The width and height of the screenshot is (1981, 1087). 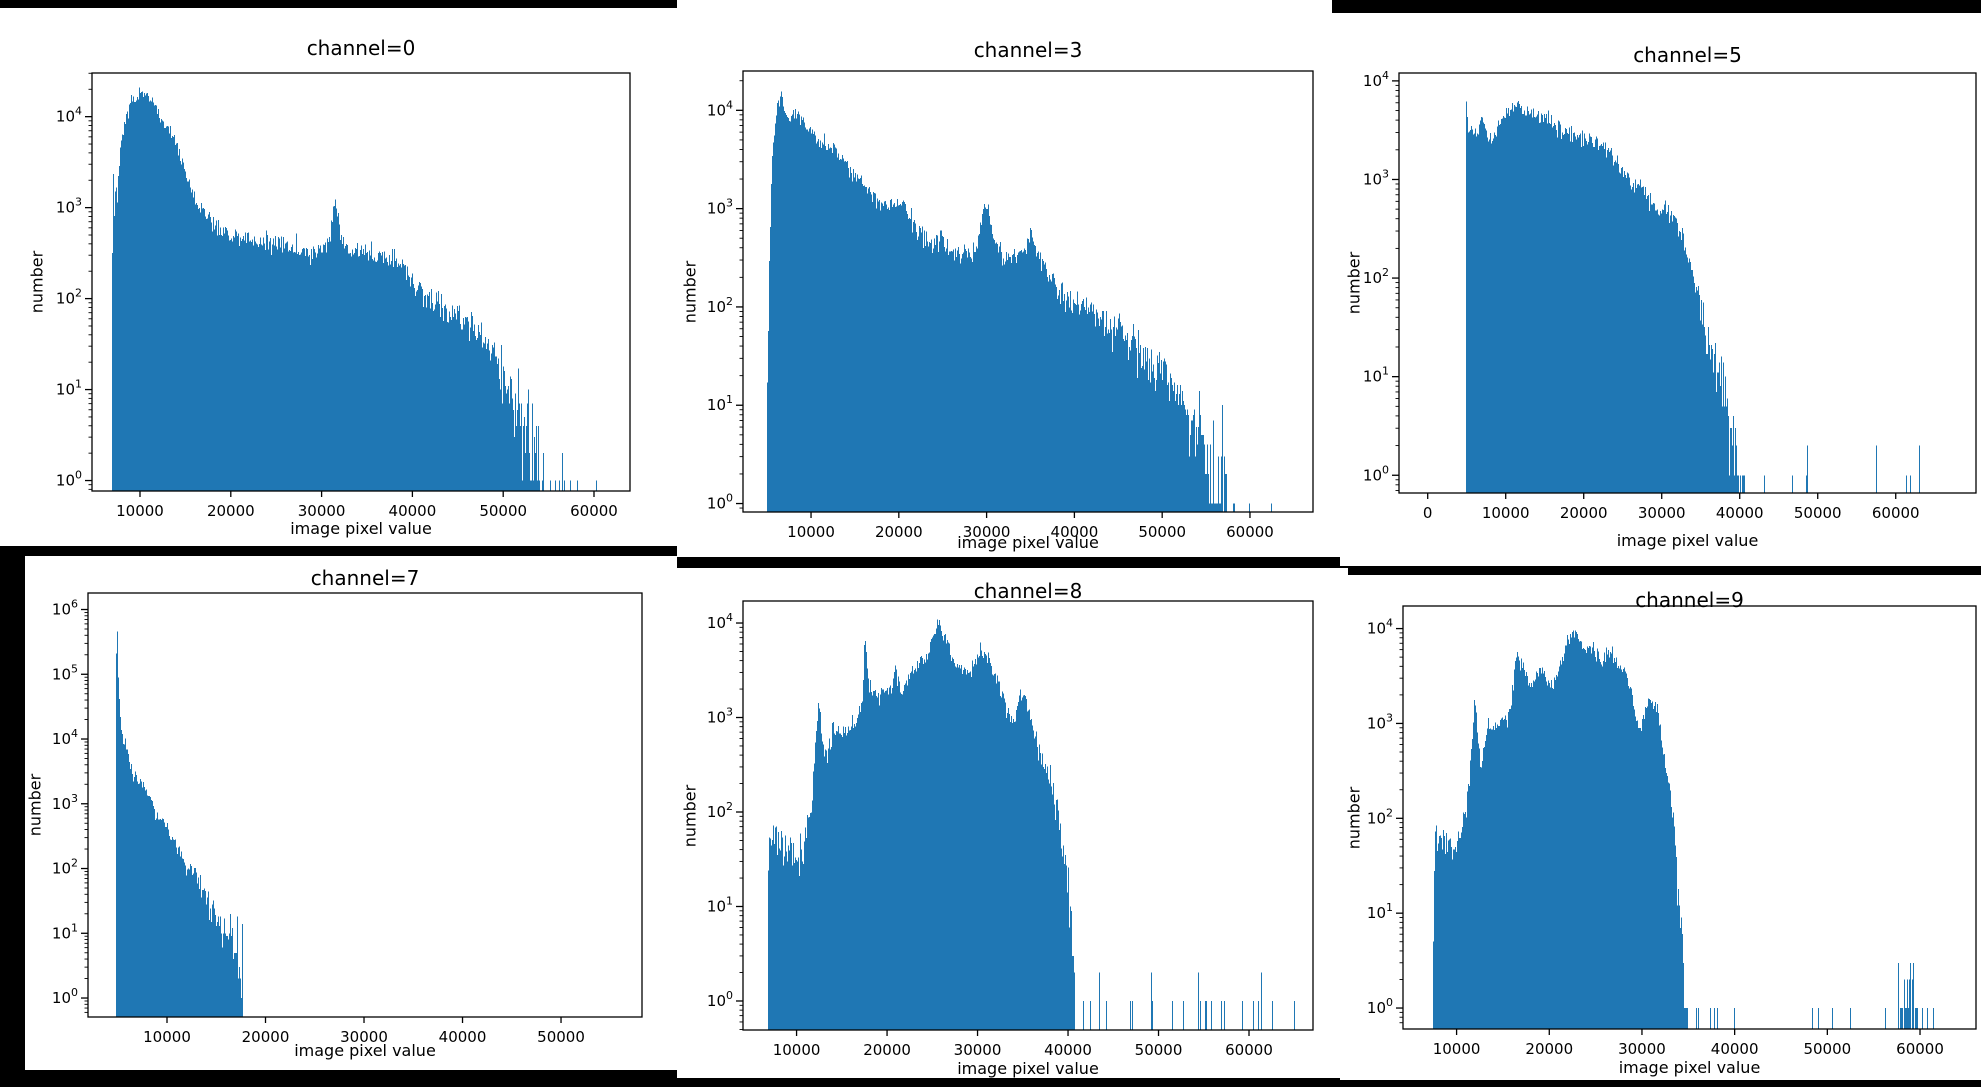 I want to click on svg-text: 10⁶, so click(x=65, y=608).